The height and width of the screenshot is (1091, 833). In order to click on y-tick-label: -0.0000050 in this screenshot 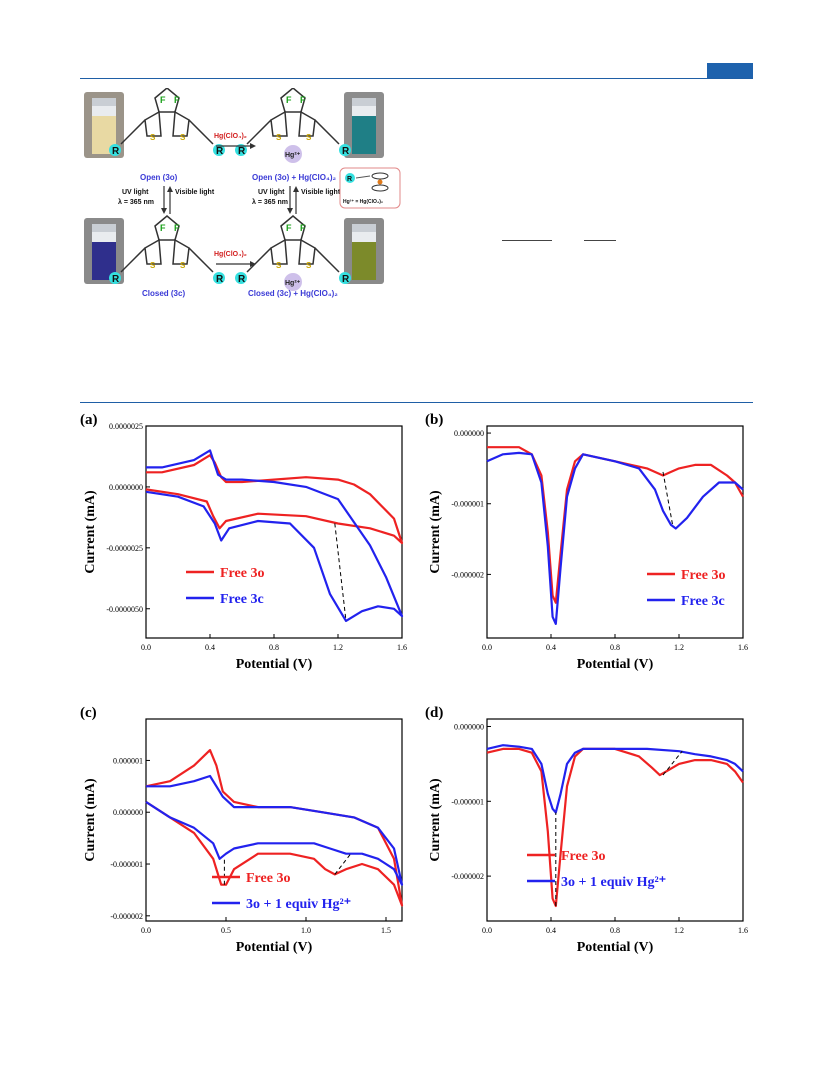, I will do `click(124, 609)`.